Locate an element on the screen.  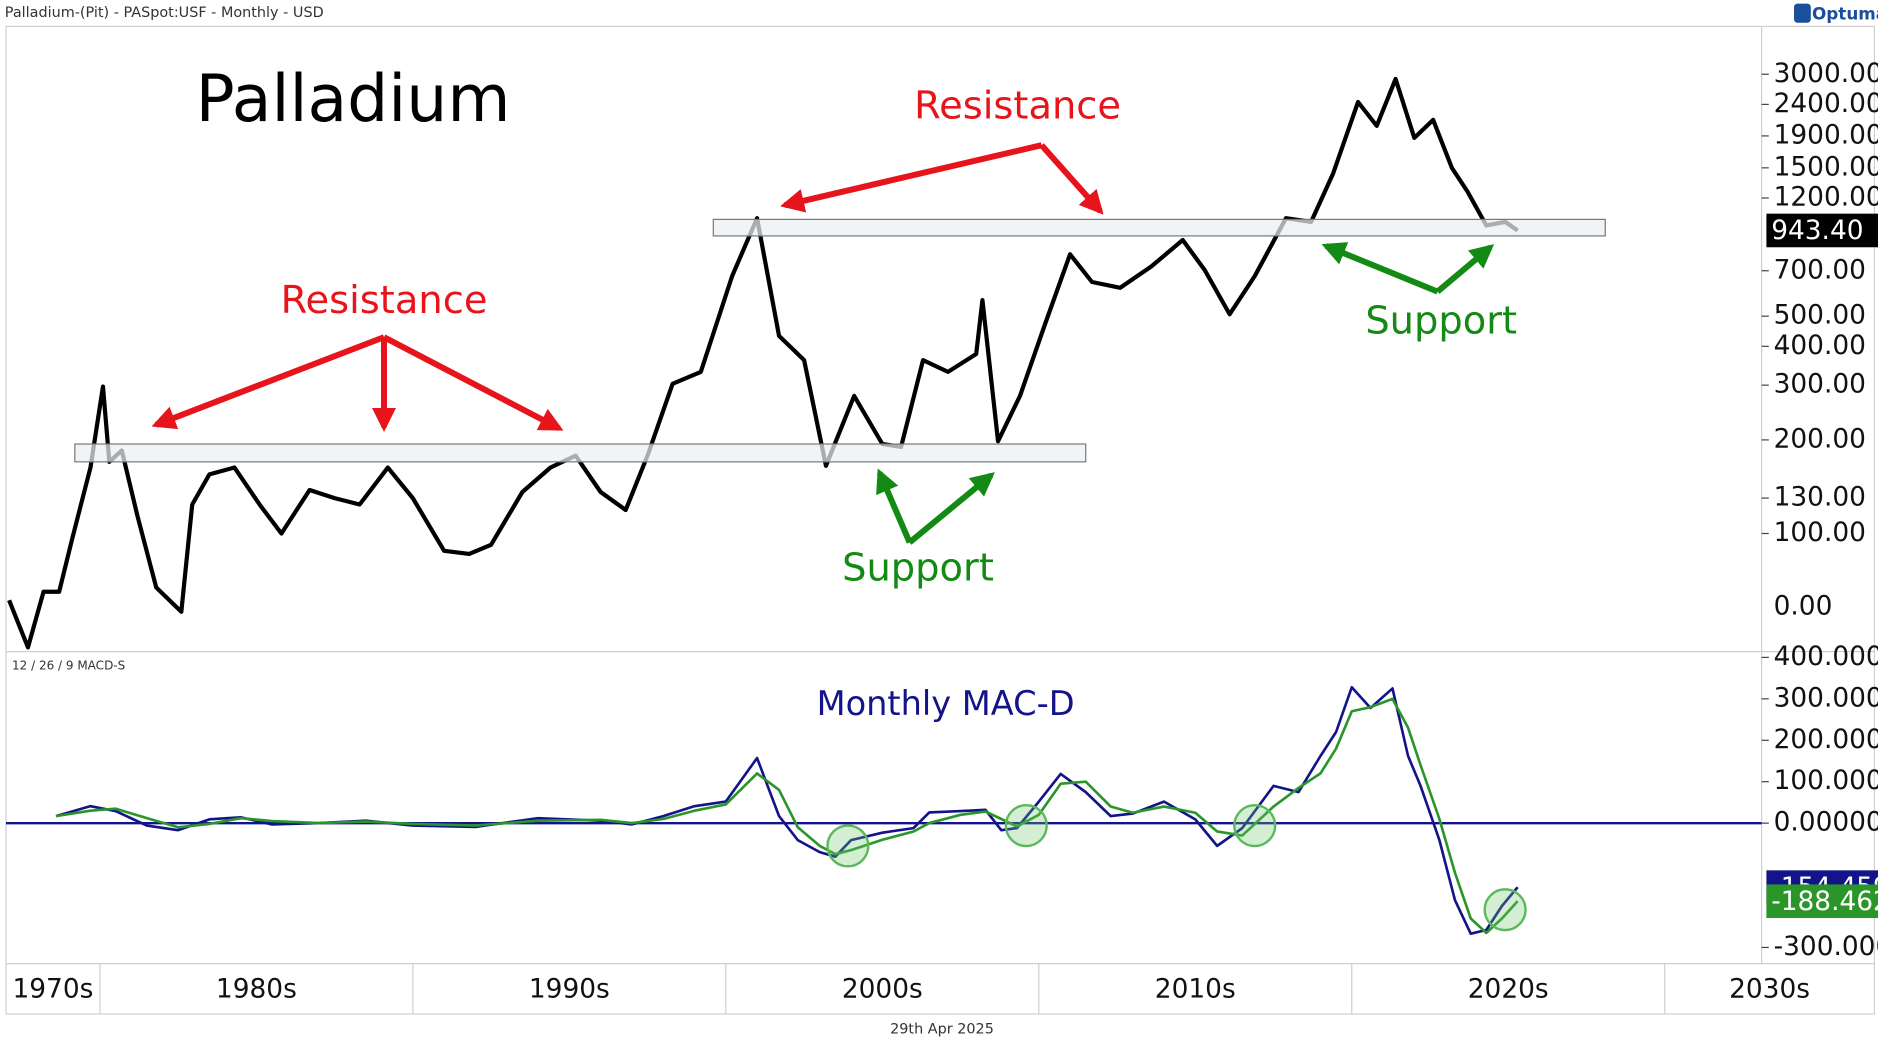
y-tick-label: -300.000 is located at coordinates (1826, 946).